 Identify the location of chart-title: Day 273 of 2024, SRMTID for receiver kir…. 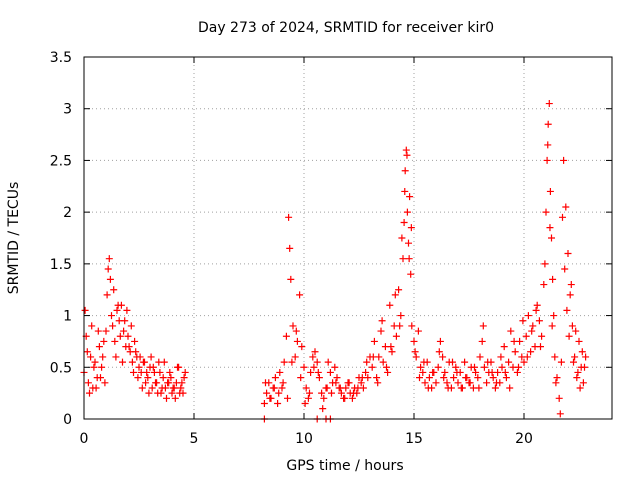
(346, 28).